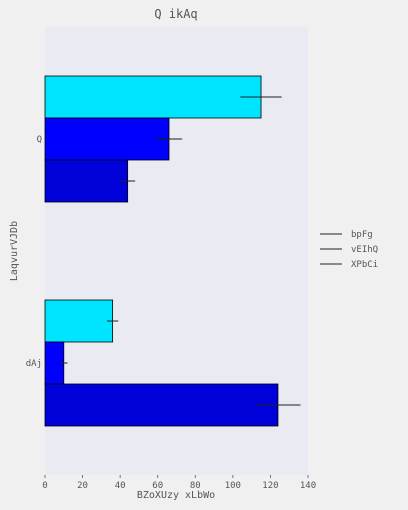  I want to click on bar-bpFg-dAj, so click(79, 321).